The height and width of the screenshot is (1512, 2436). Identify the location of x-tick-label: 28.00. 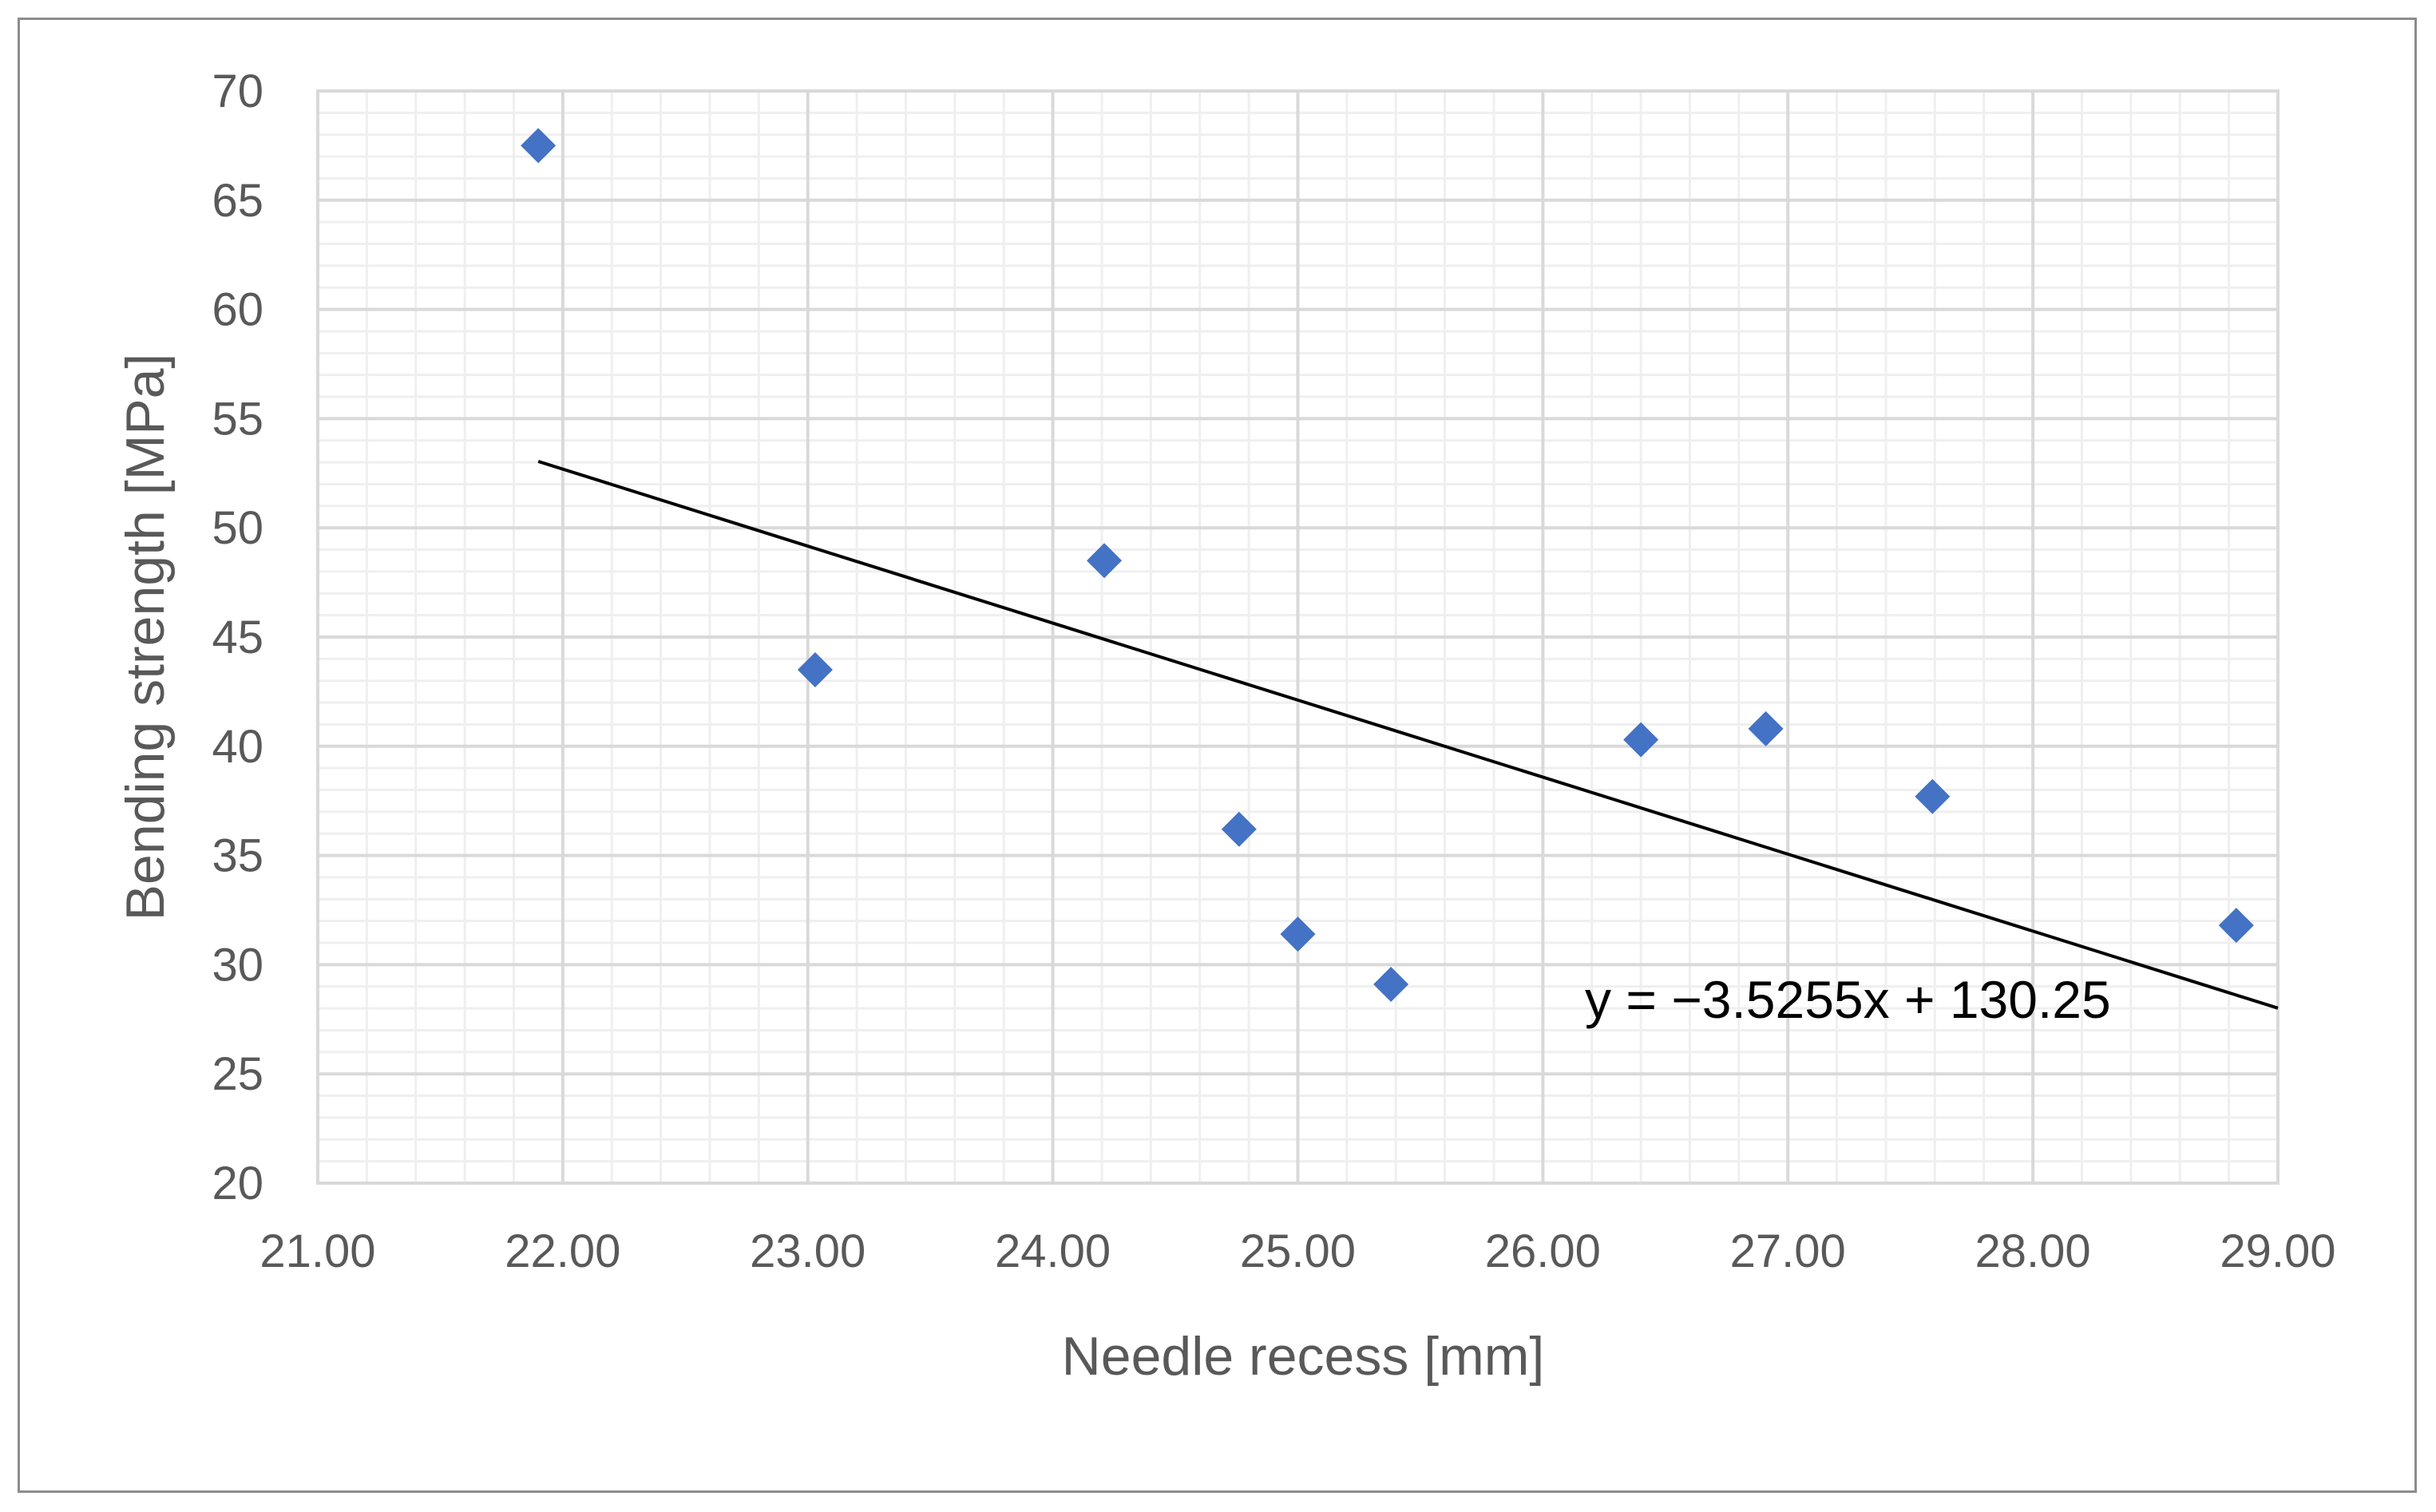
(2033, 1251).